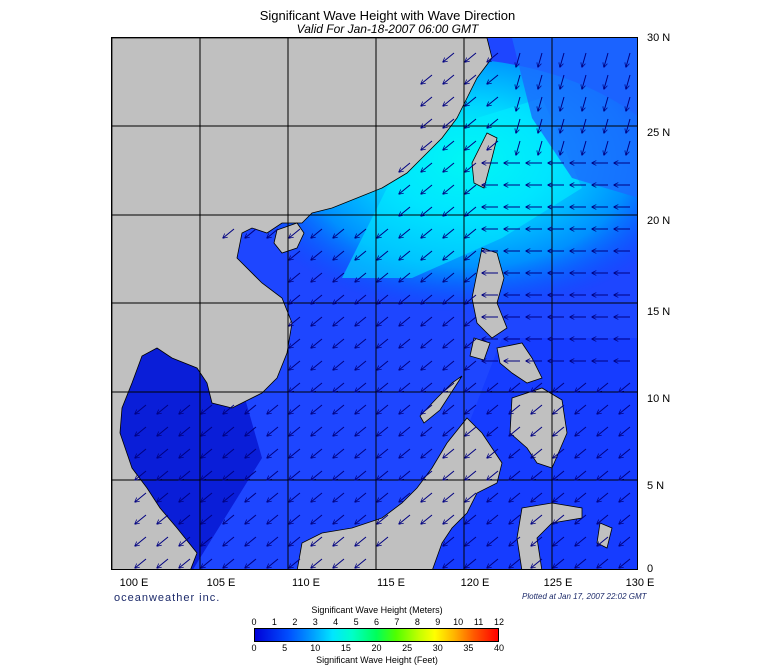 The image size is (775, 665). Describe the element at coordinates (285, 648) in the screenshot. I see `feet-tick: 5` at that location.